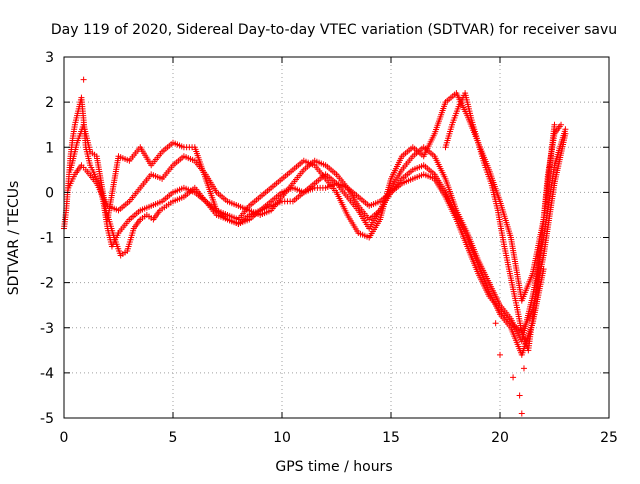 The width and height of the screenshot is (640, 484). Describe the element at coordinates (391, 438) in the screenshot. I see `x-tick-label: 15` at that location.